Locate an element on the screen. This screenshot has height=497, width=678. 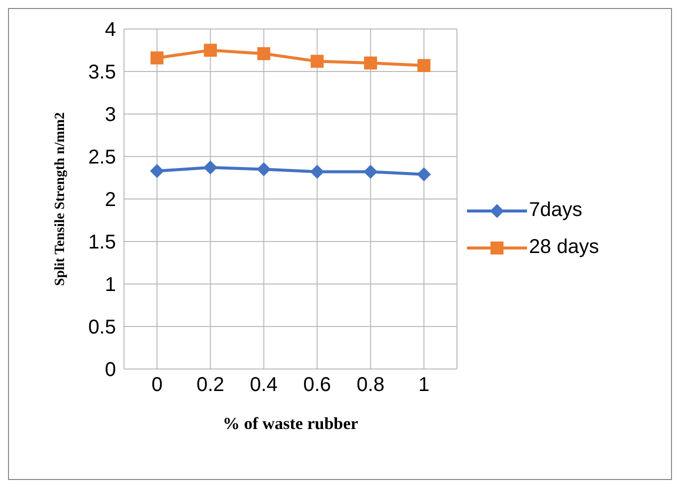
y-tick-label: 0 is located at coordinates (110, 370).